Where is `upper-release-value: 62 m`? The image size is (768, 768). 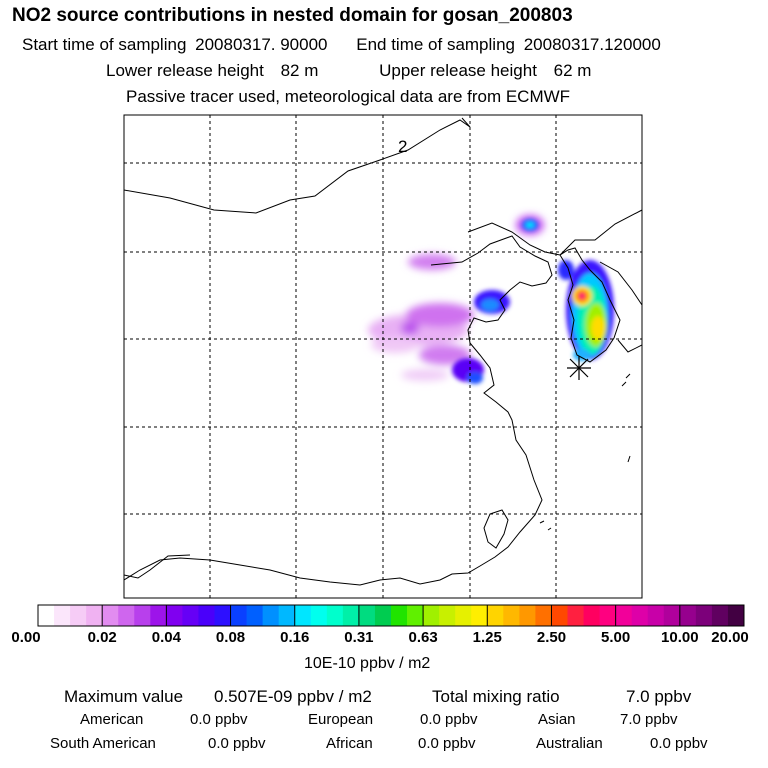 upper-release-value: 62 m is located at coordinates (572, 70).